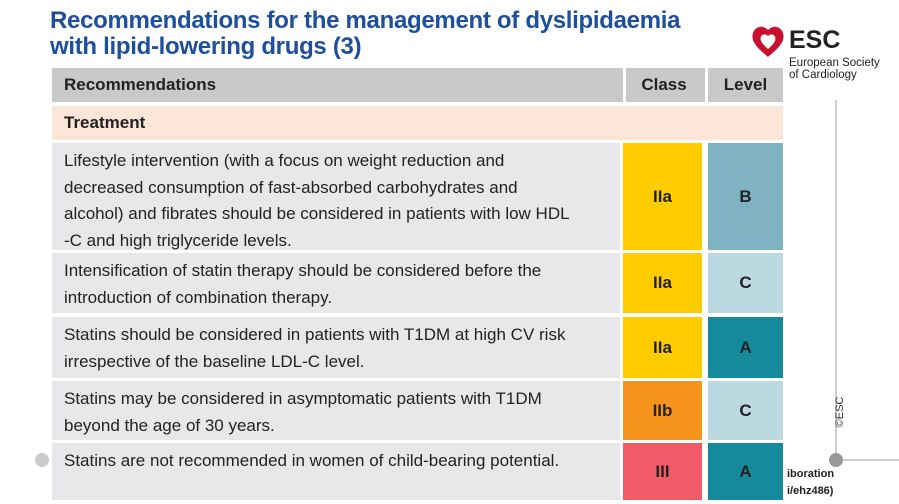 The image size is (899, 504). I want to click on class-cell: III, so click(662, 471).